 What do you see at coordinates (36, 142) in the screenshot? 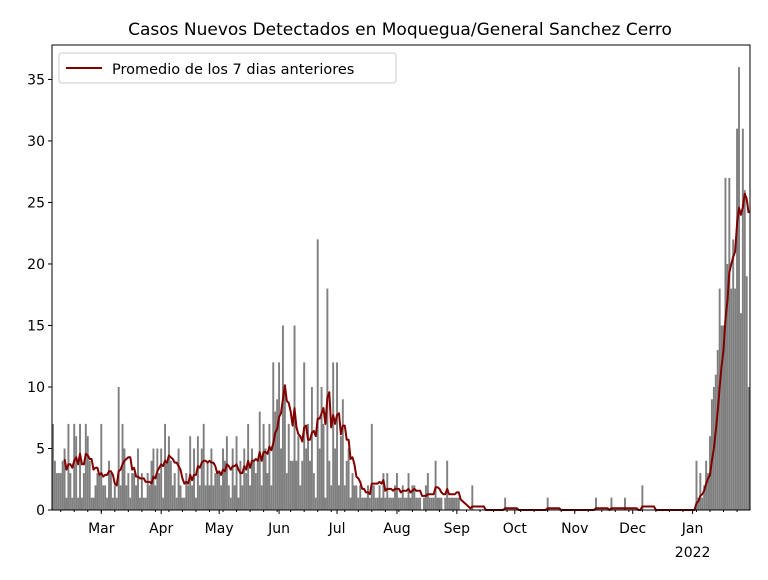
I see `y-tick-label: 30` at bounding box center [36, 142].